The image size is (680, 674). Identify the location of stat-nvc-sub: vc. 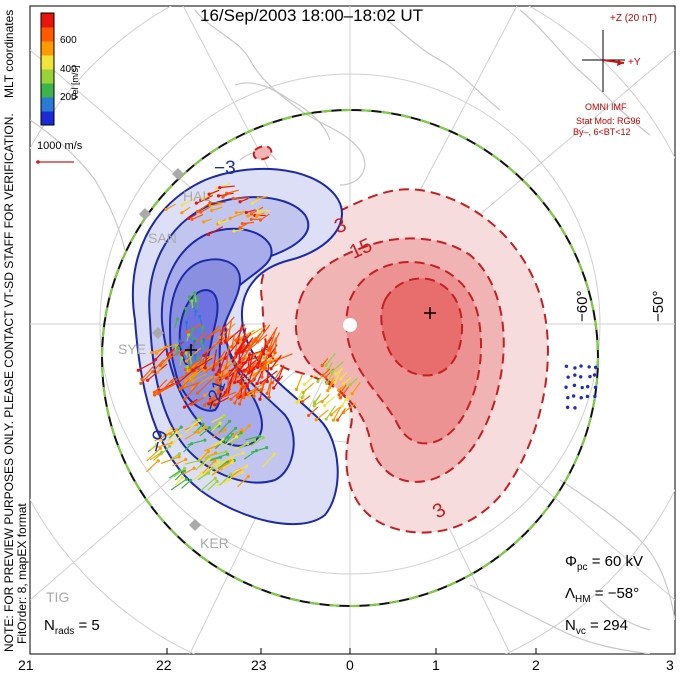
(580, 631).